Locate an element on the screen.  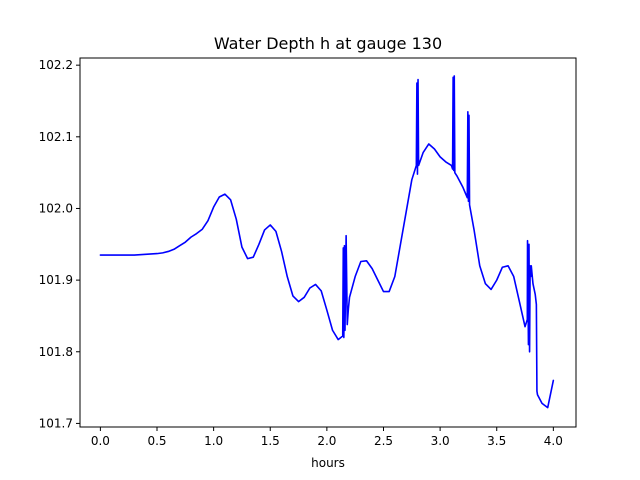
x-tick-label: 2.0 is located at coordinates (326, 441).